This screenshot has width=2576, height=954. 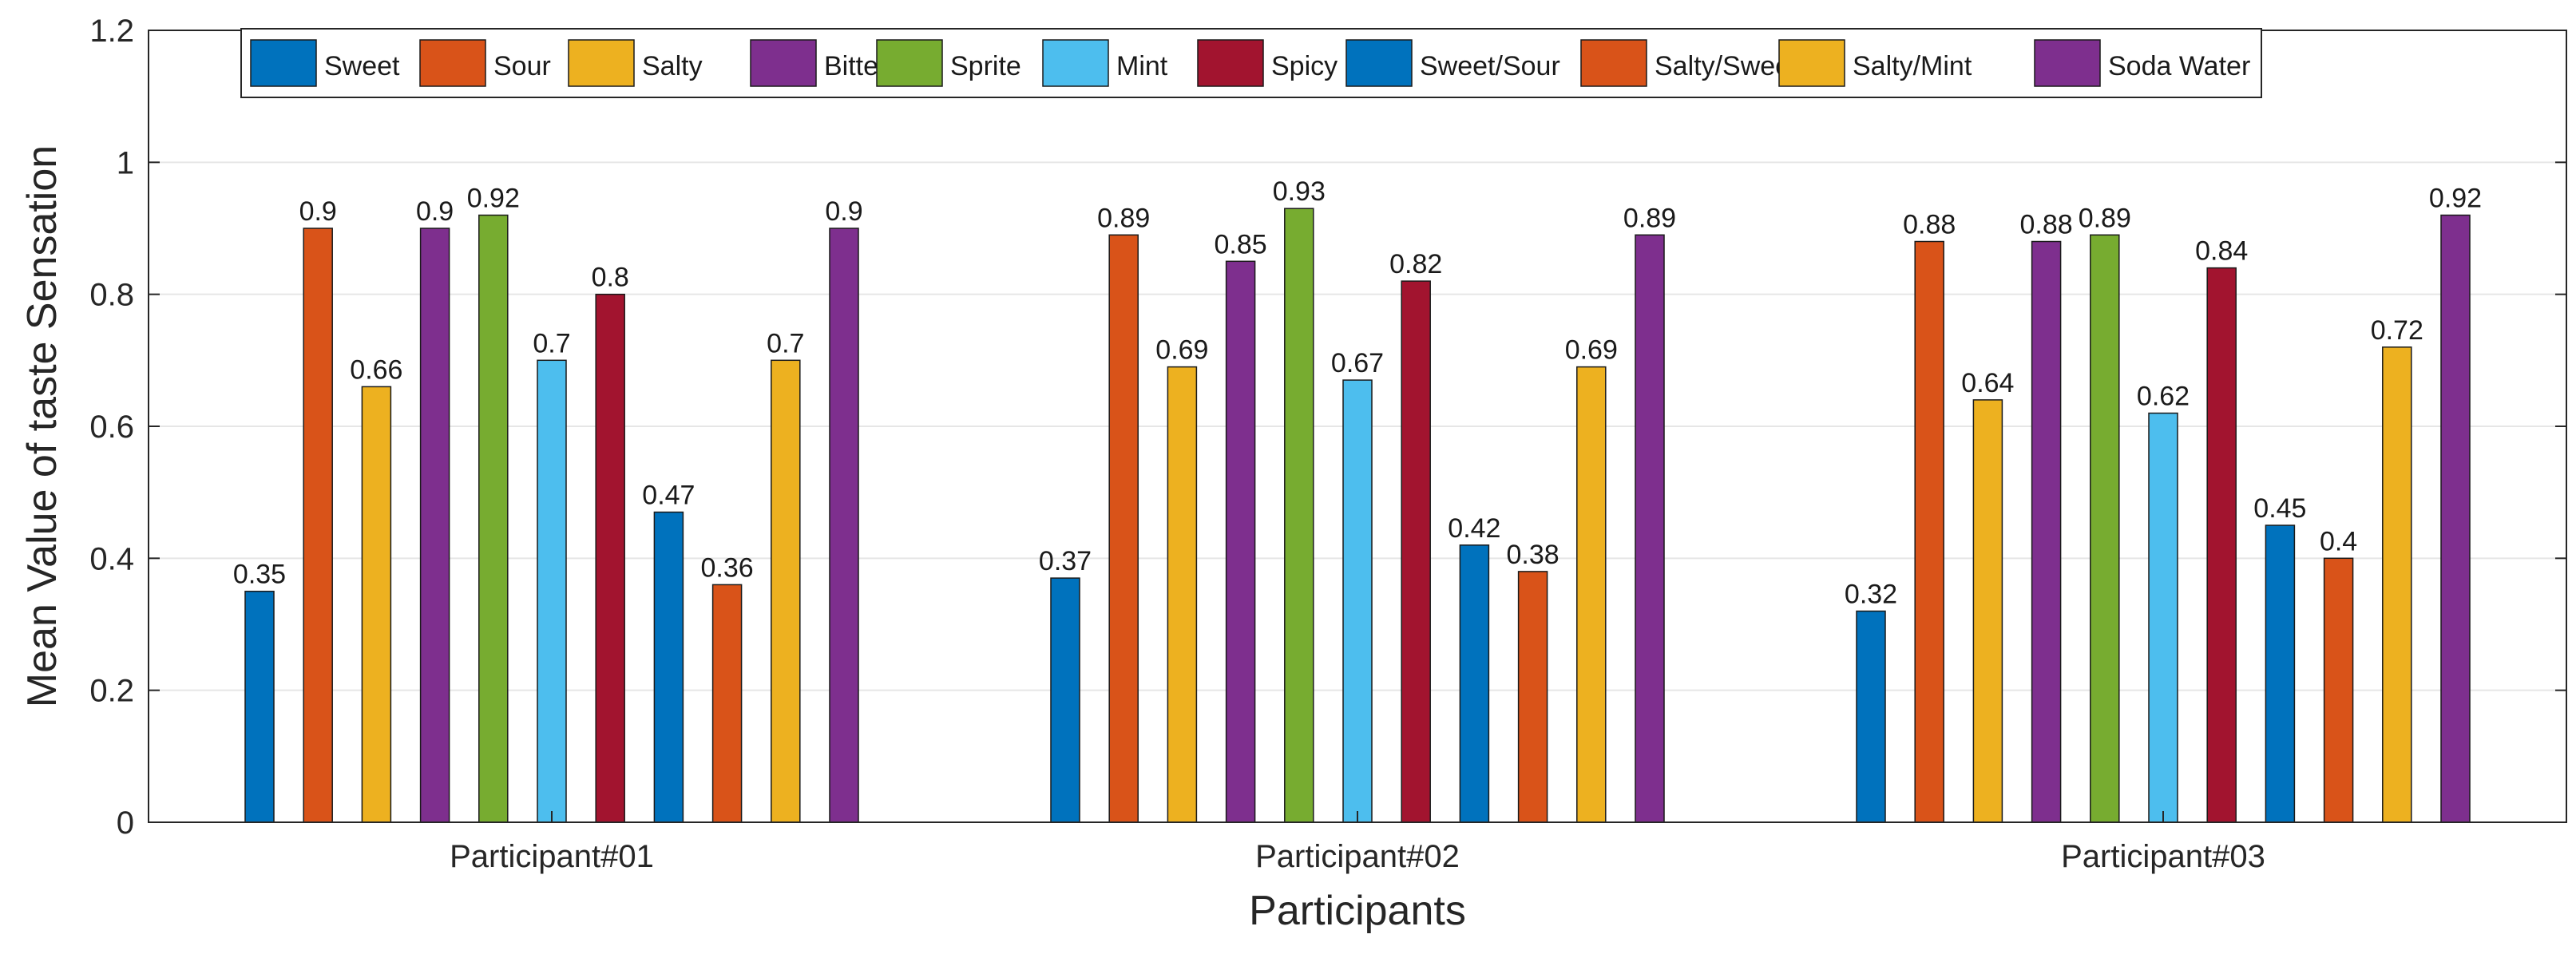 I want to click on bar-value-label: 0.32, so click(x=1871, y=595).